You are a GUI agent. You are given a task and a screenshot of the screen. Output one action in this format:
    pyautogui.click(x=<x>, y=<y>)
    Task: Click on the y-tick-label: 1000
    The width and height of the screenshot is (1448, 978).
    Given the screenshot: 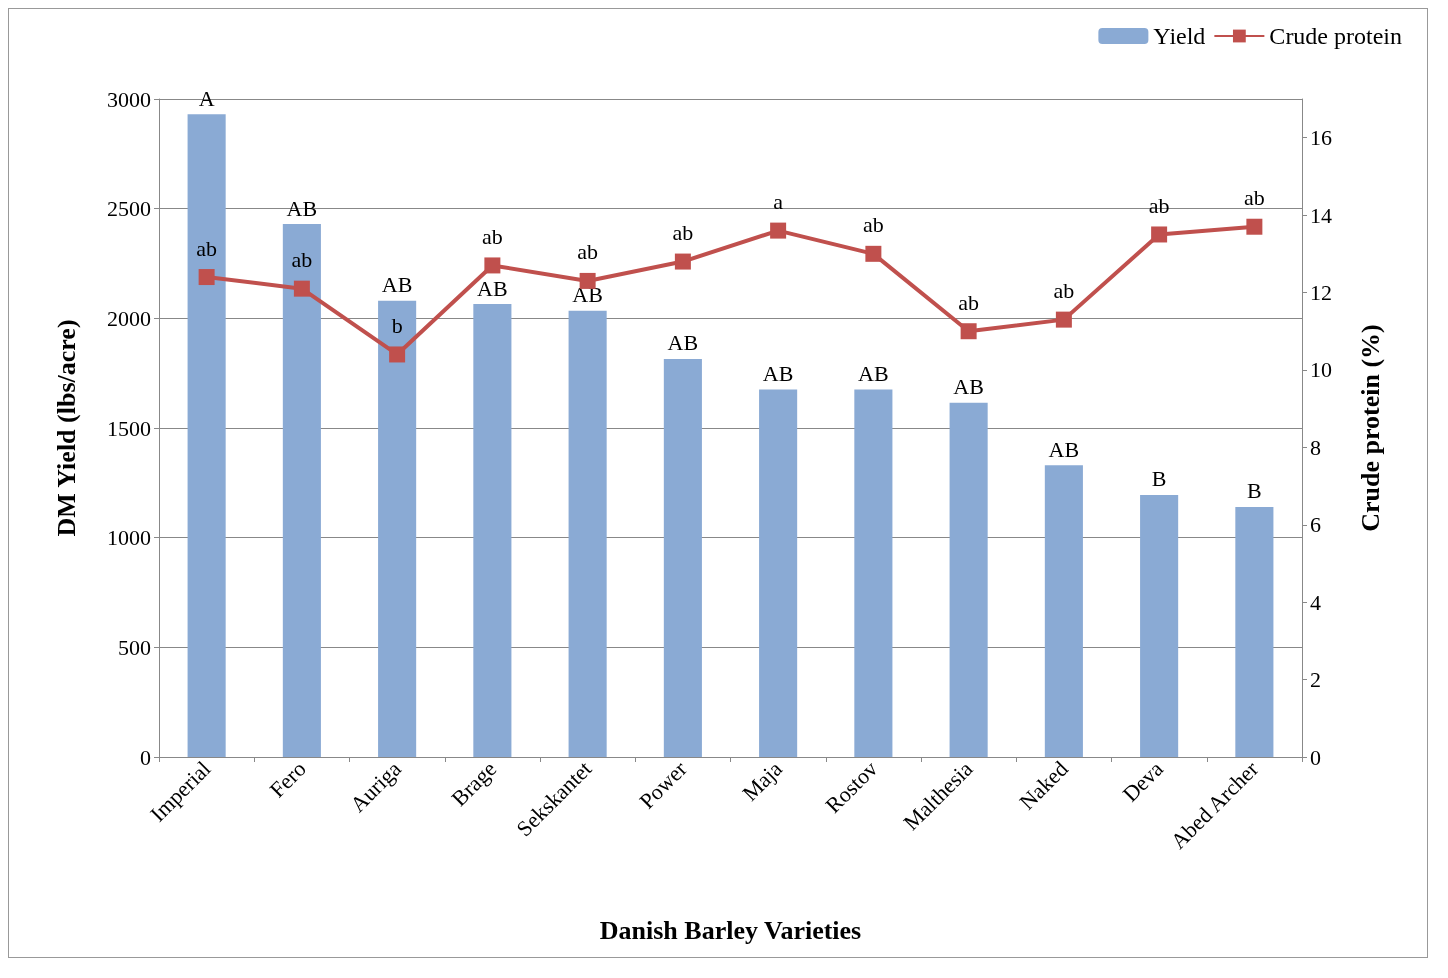 What is the action you would take?
    pyautogui.click(x=129, y=538)
    